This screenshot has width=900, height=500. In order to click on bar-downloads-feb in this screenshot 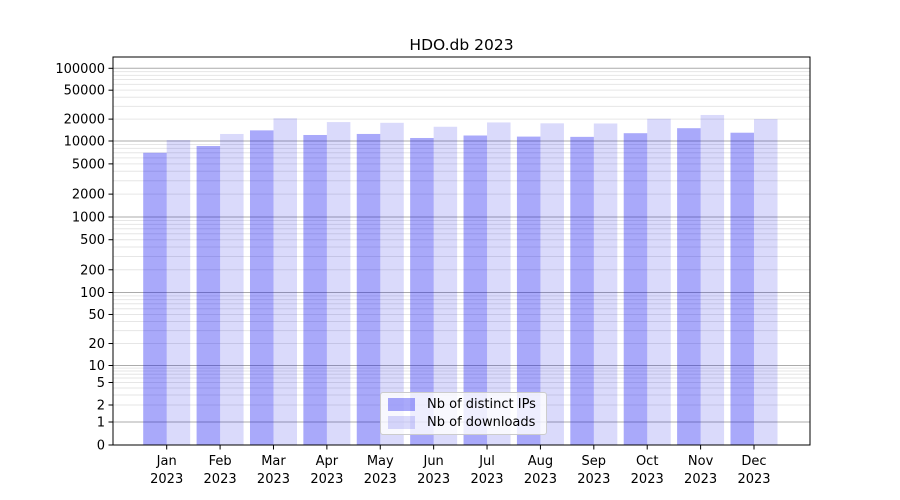, I will do `click(232, 289)`.